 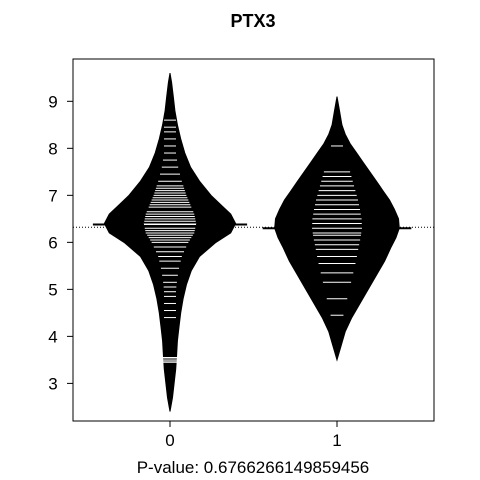 I want to click on y-tick-label-8: 8, so click(x=52, y=148).